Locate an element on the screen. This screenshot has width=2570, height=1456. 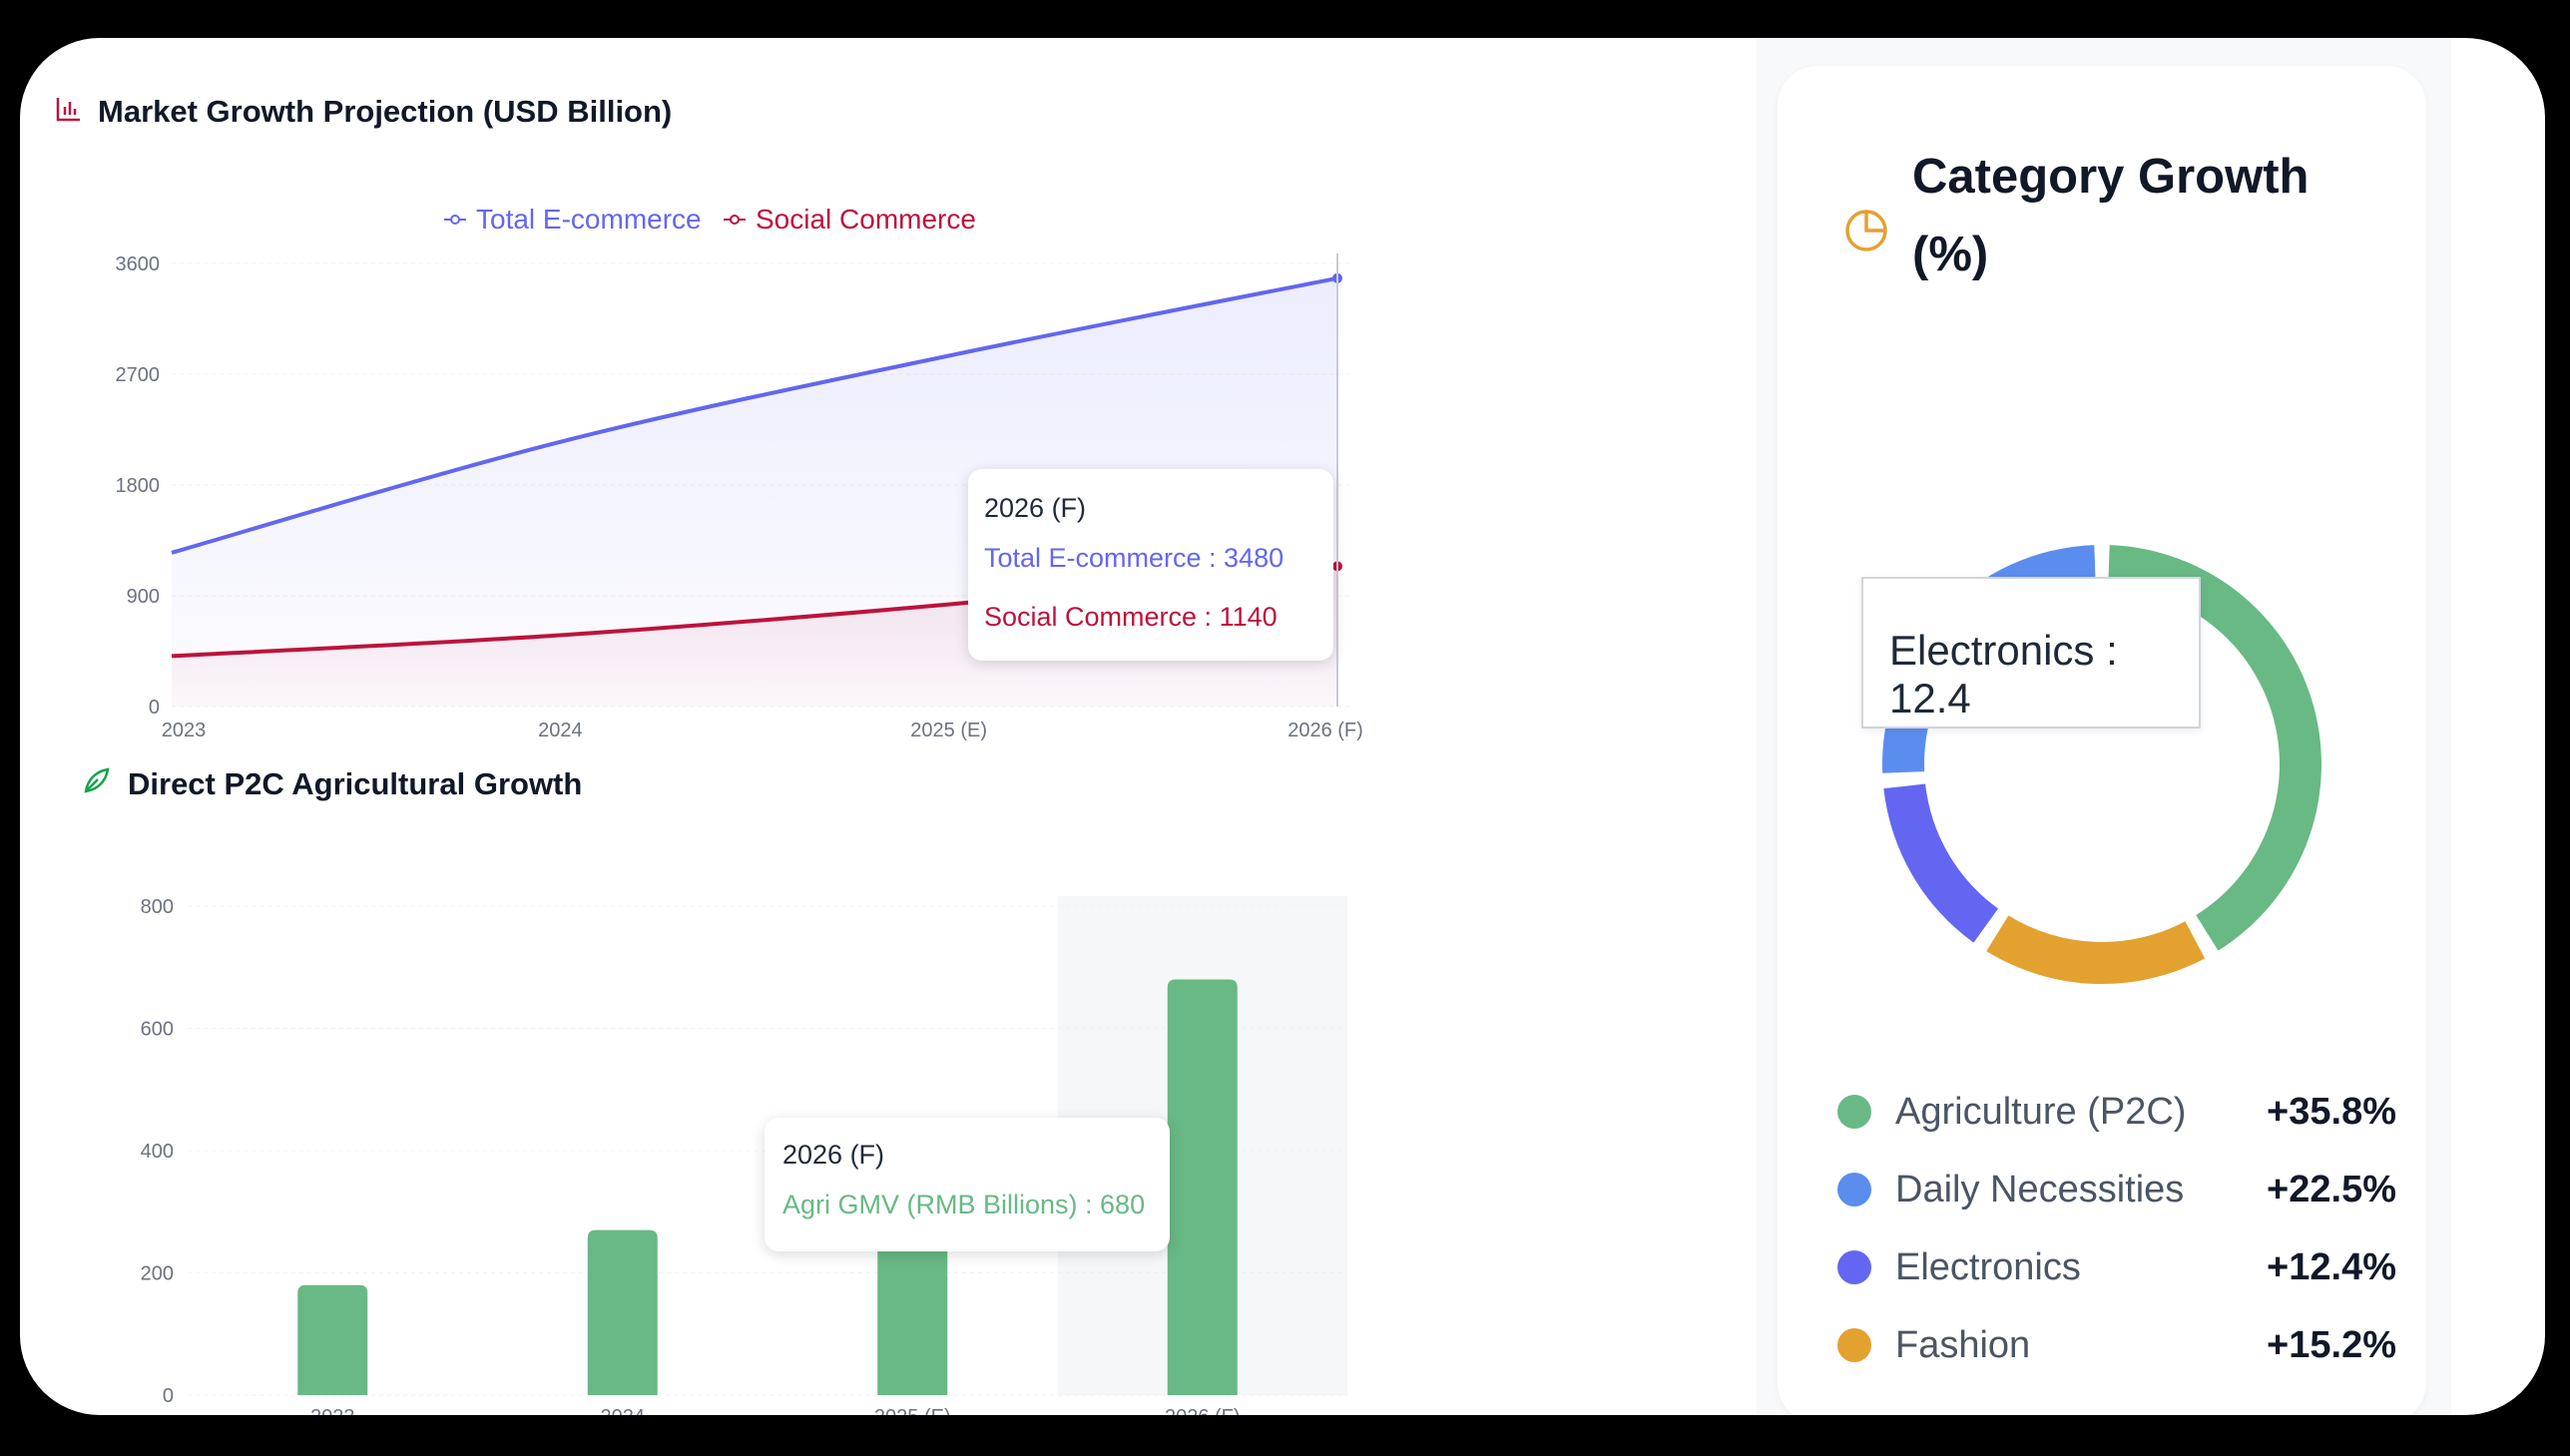
y-tick-label: 600 is located at coordinates (157, 1030).